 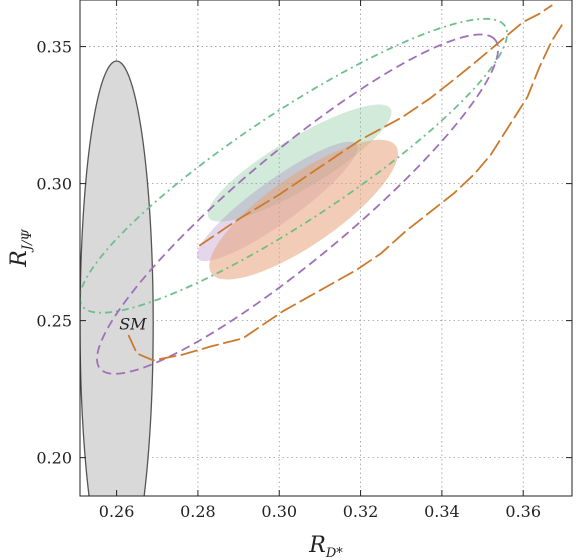 What do you see at coordinates (523, 511) in the screenshot?
I see `x-tick-label: 0.36` at bounding box center [523, 511].